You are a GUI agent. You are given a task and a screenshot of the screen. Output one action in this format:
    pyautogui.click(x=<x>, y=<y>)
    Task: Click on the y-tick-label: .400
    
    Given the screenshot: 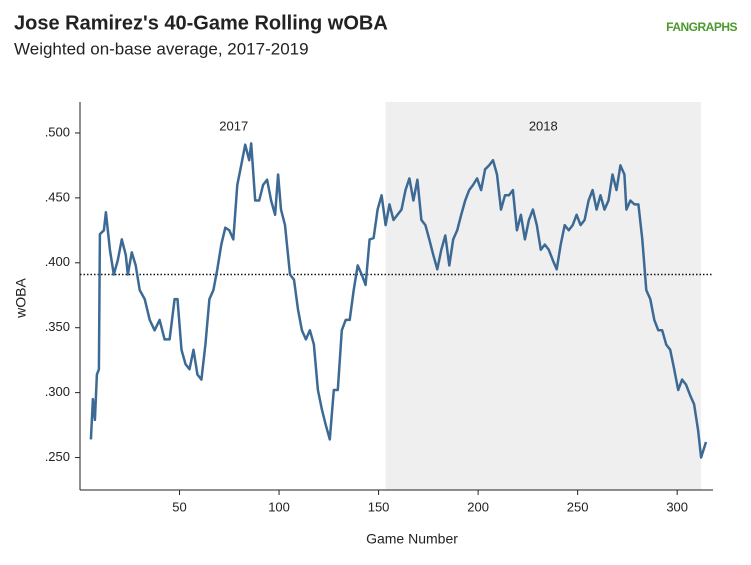 What is the action you would take?
    pyautogui.click(x=57, y=261)
    